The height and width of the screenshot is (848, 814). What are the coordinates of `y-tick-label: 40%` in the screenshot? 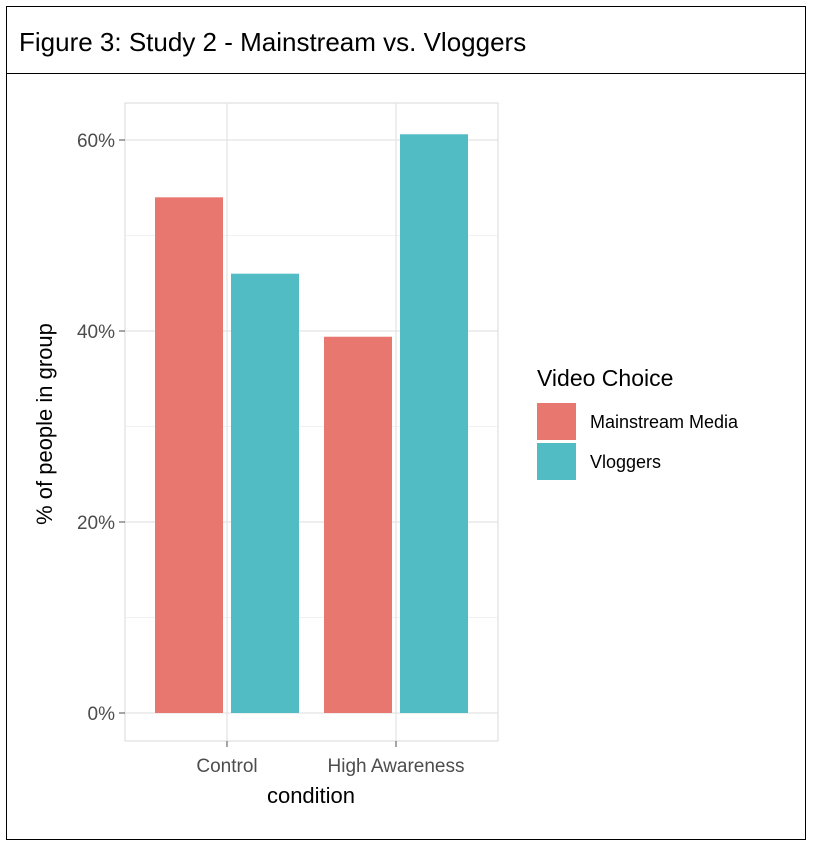 It's located at (96, 332).